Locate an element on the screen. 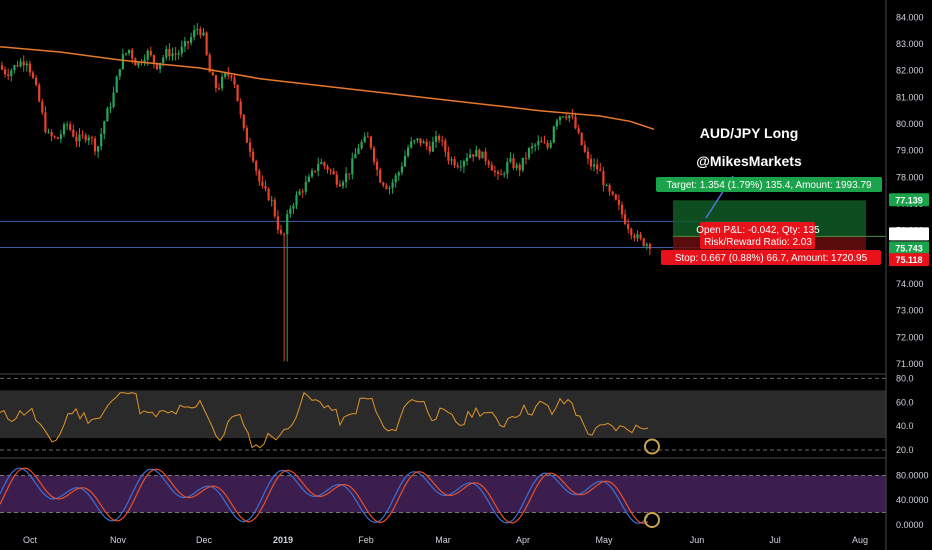 The width and height of the screenshot is (932, 550). stop-price-label: 75.118 is located at coordinates (908, 260).